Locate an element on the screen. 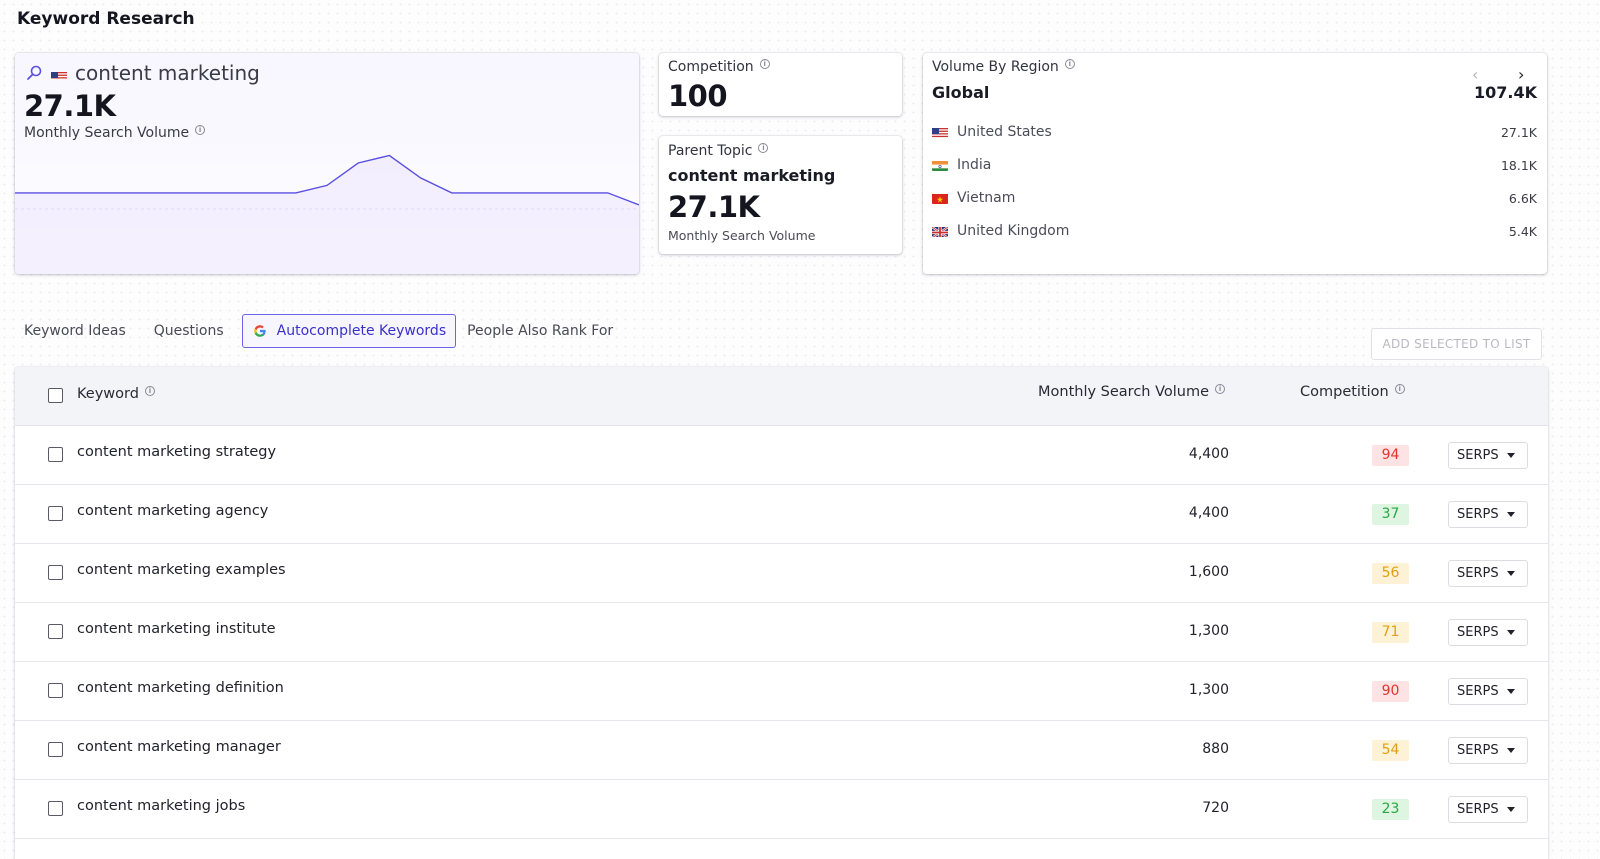  tab-autocomplete-keywords: Autocomplete Keywords is located at coordinates (349, 331).